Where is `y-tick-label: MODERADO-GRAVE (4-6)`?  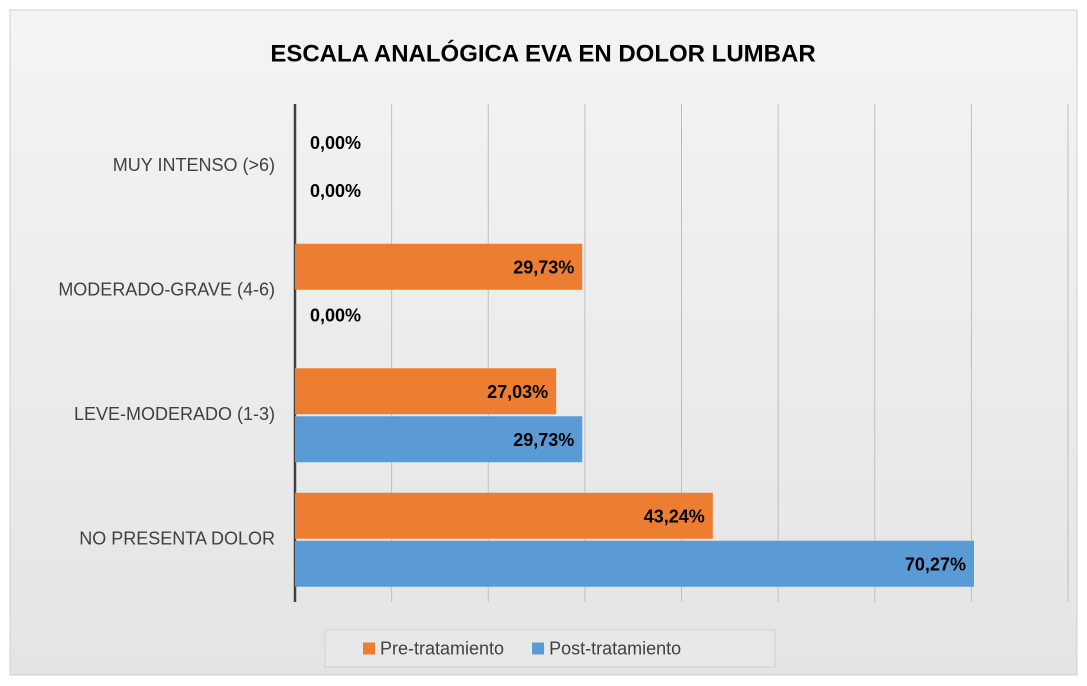 y-tick-label: MODERADO-GRAVE (4-6) is located at coordinates (166, 290).